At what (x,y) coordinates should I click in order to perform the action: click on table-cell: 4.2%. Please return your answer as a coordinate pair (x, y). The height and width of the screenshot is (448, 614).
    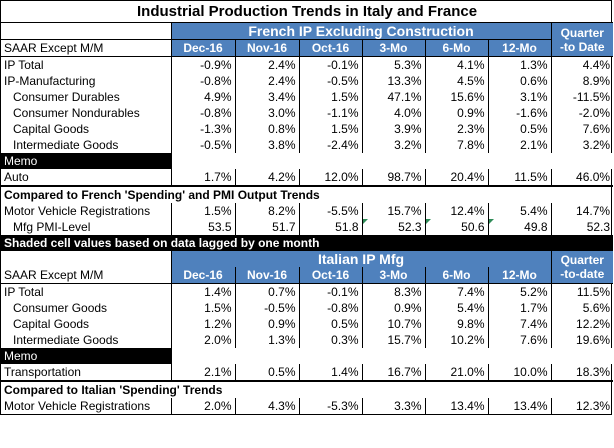
    Looking at the image, I should click on (266, 177).